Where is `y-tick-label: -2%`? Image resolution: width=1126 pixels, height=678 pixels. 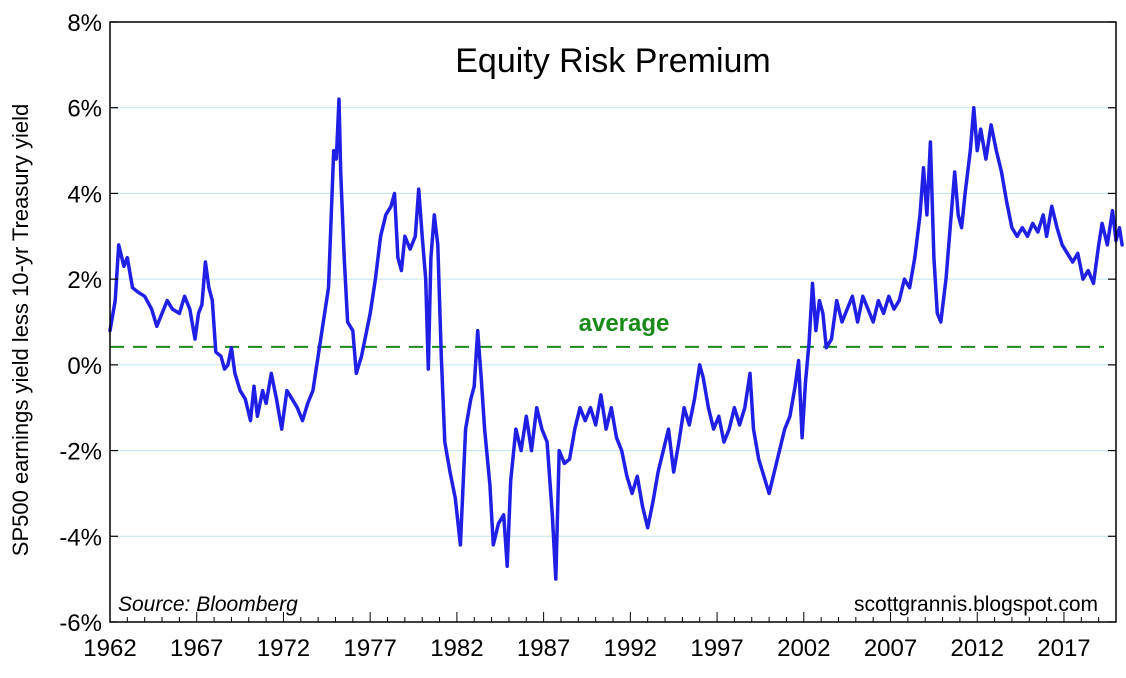
y-tick-label: -2% is located at coordinates (80, 452).